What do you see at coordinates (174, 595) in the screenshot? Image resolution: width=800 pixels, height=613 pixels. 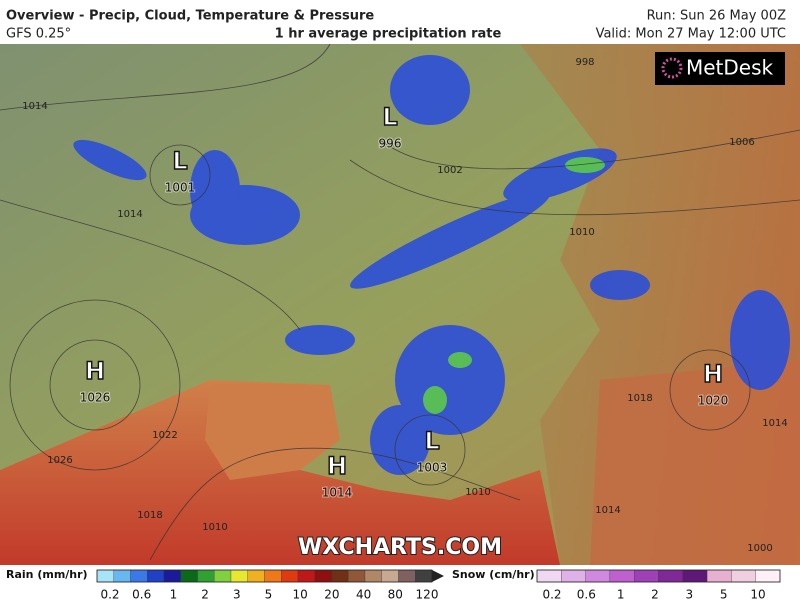 I see `rain-tick-label: 1` at bounding box center [174, 595].